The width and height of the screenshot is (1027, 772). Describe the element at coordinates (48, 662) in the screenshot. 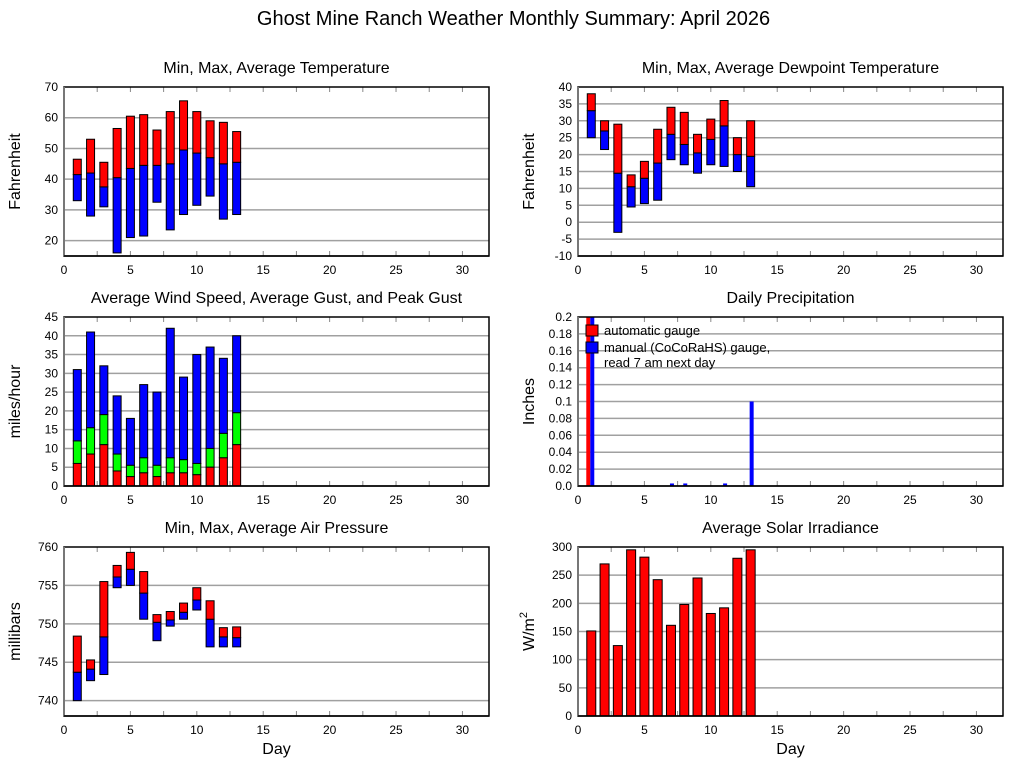

I see `y-tick-label: 745` at that location.